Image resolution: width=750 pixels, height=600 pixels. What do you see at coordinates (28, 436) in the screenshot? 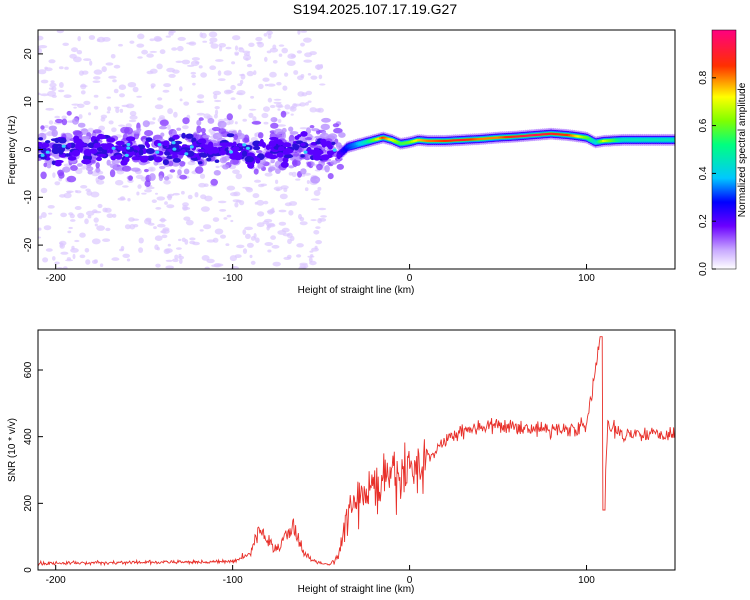
I see `y-tick-label: 400` at bounding box center [28, 436].